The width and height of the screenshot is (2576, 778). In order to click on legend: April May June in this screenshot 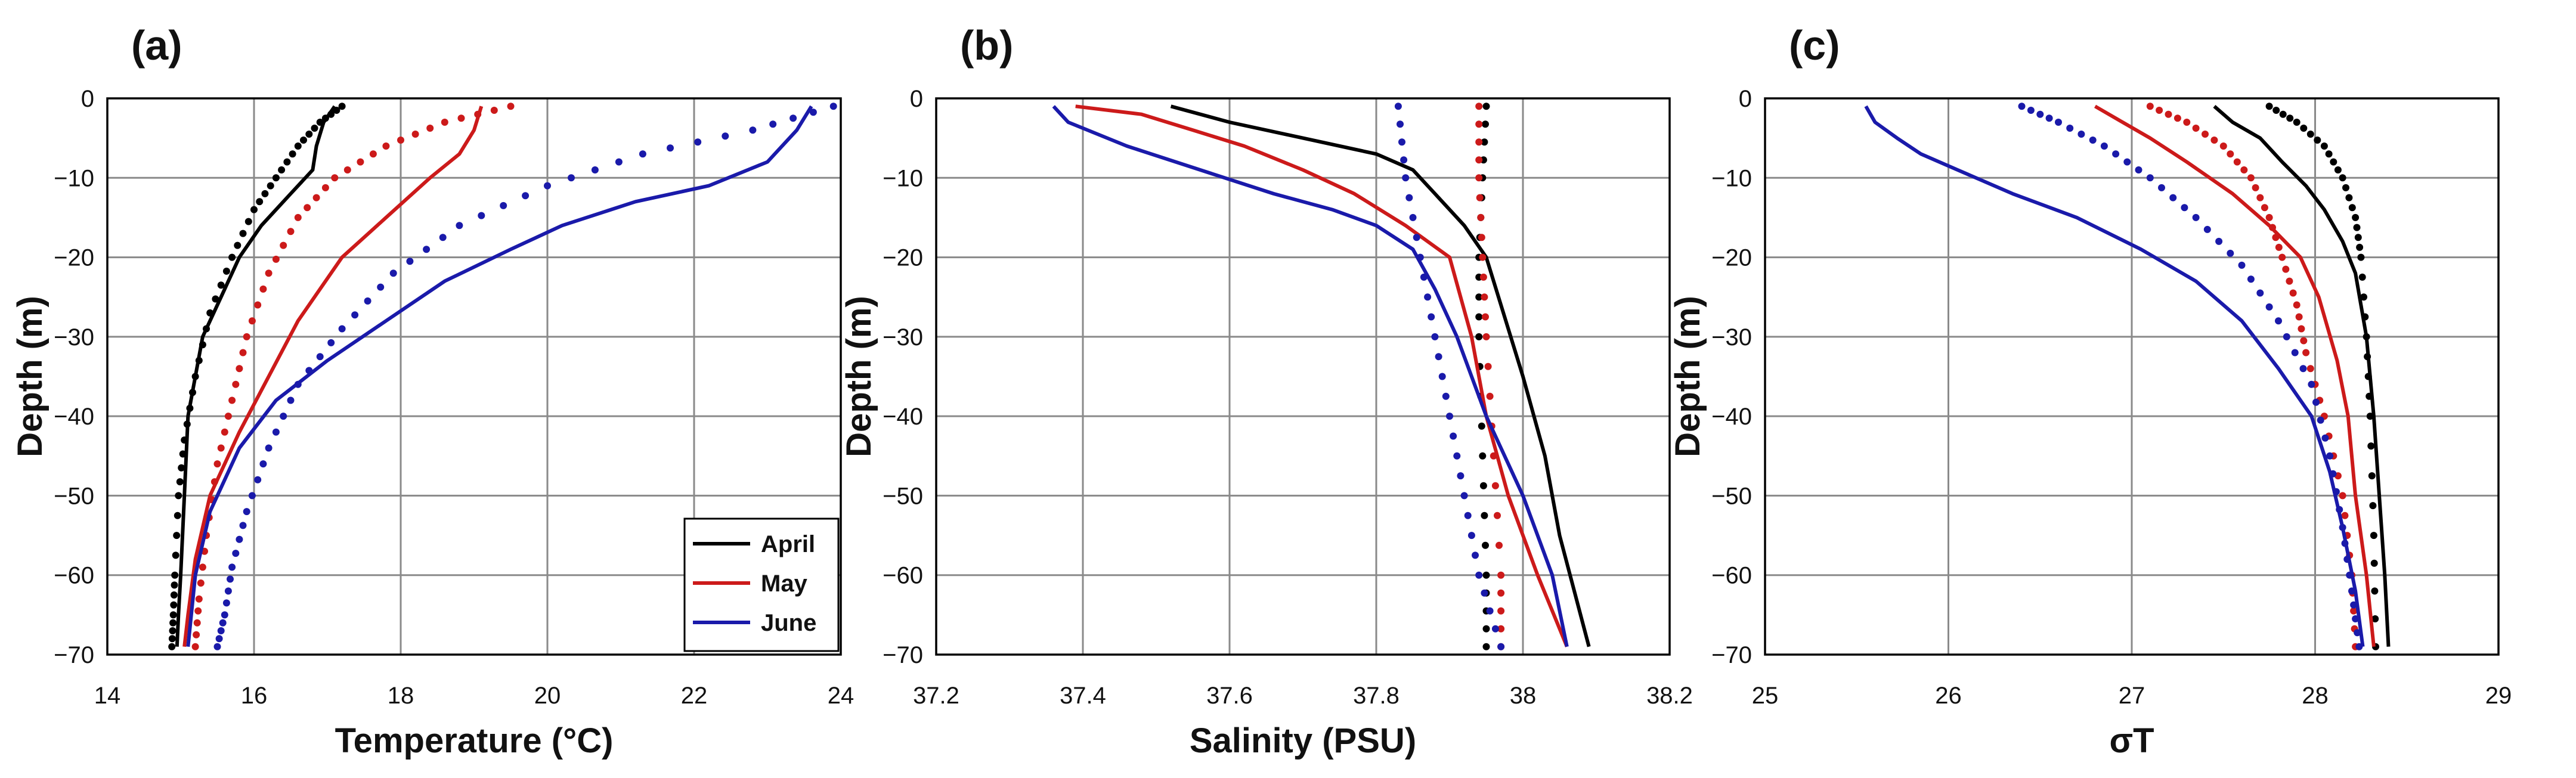, I will do `click(762, 584)`.